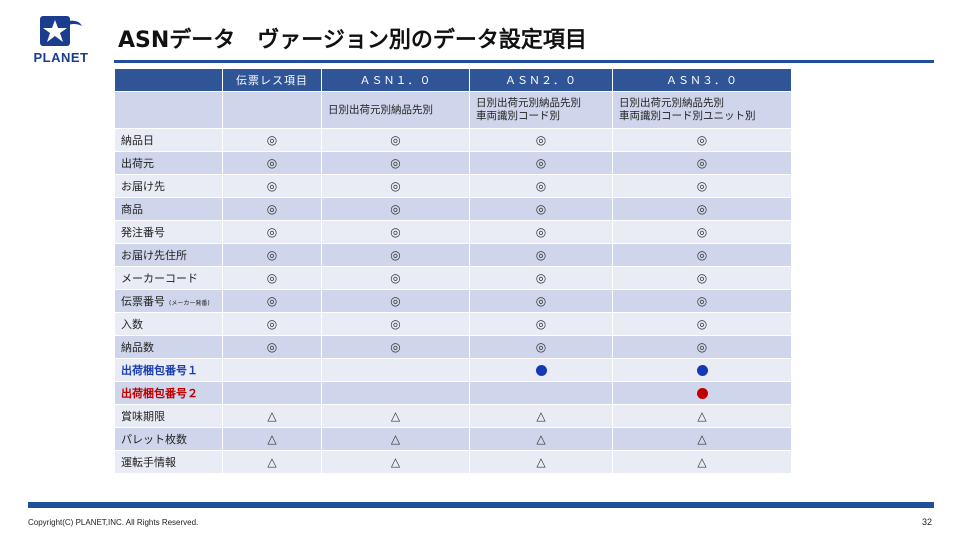  I want to click on row-label: 商品, so click(168, 209).